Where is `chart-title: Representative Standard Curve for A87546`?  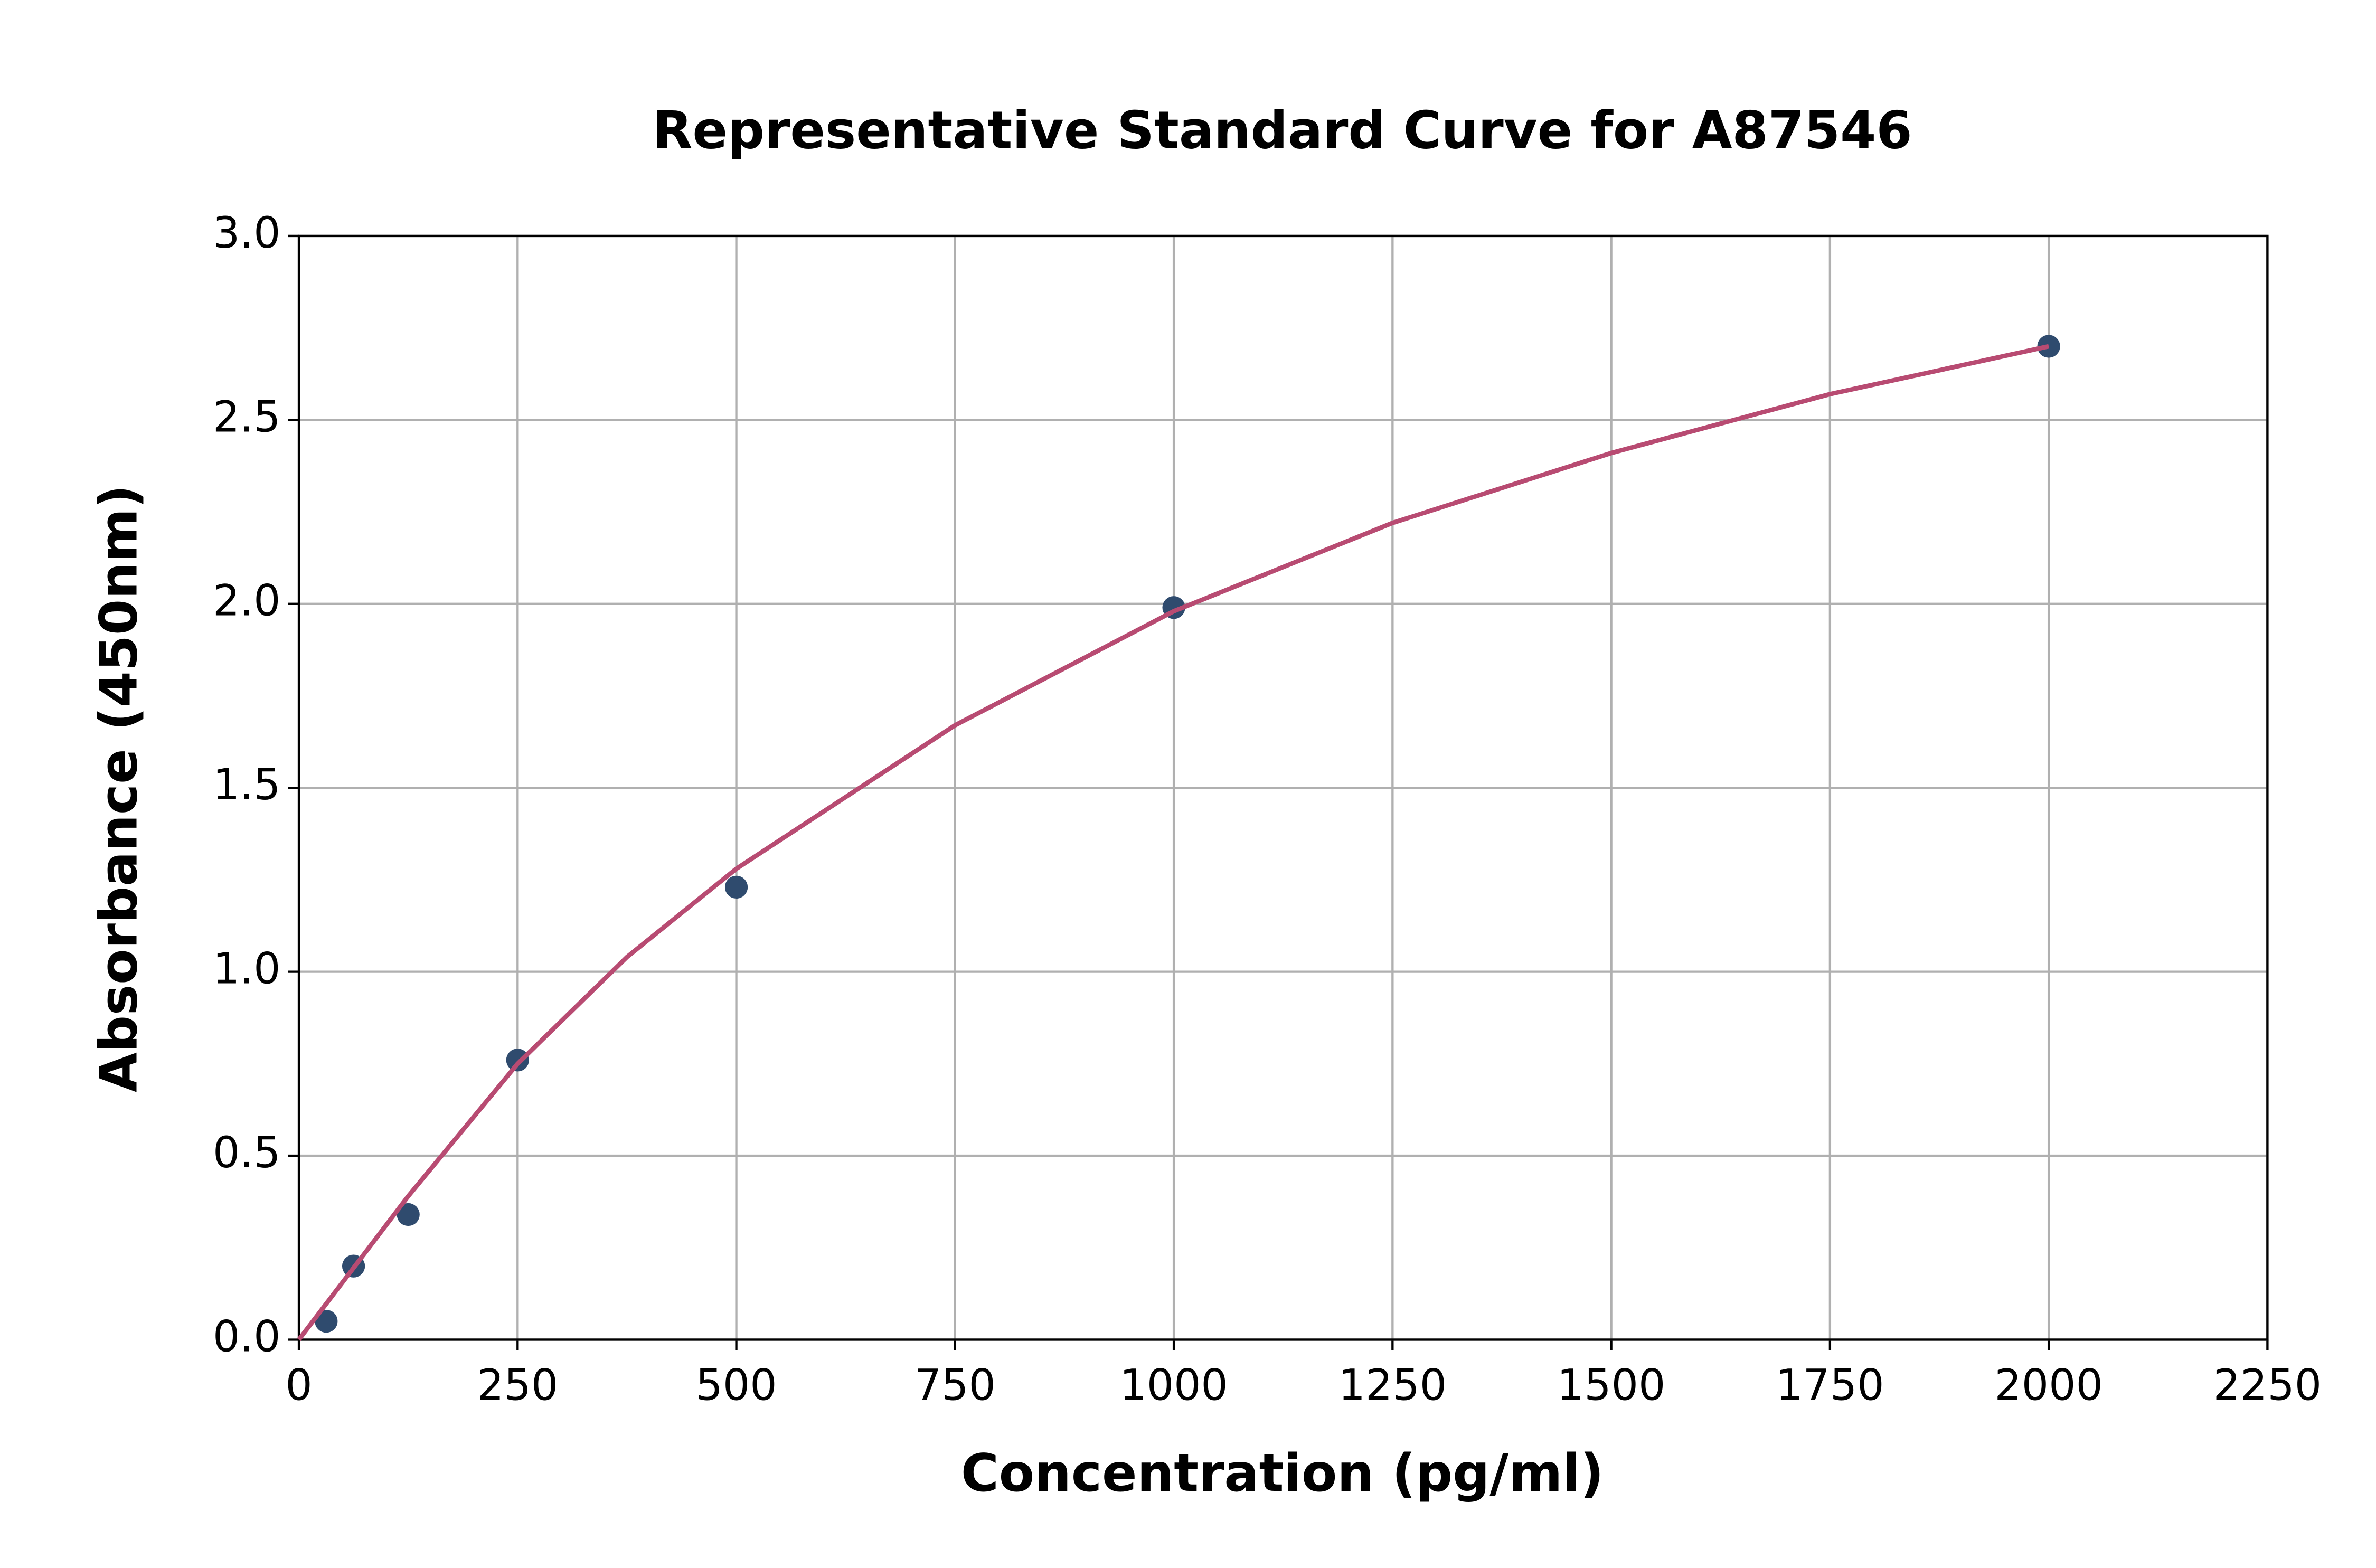
chart-title: Representative Standard Curve for A87546 is located at coordinates (1283, 131).